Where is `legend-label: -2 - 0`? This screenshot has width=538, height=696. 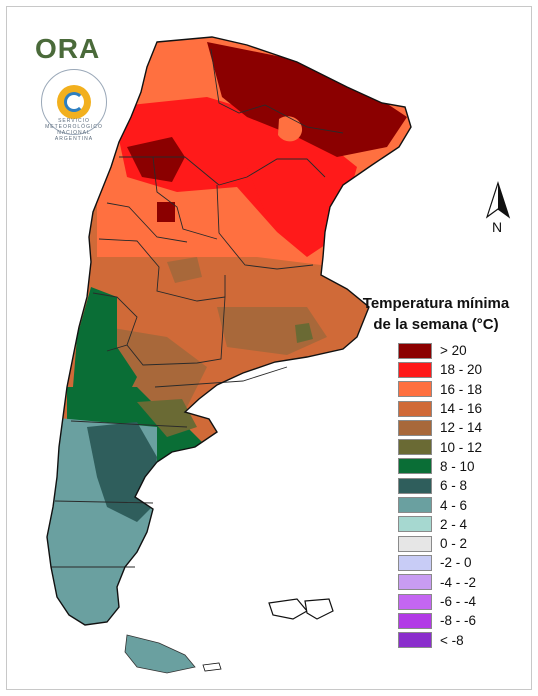
legend-label: -2 - 0 is located at coordinates (456, 563).